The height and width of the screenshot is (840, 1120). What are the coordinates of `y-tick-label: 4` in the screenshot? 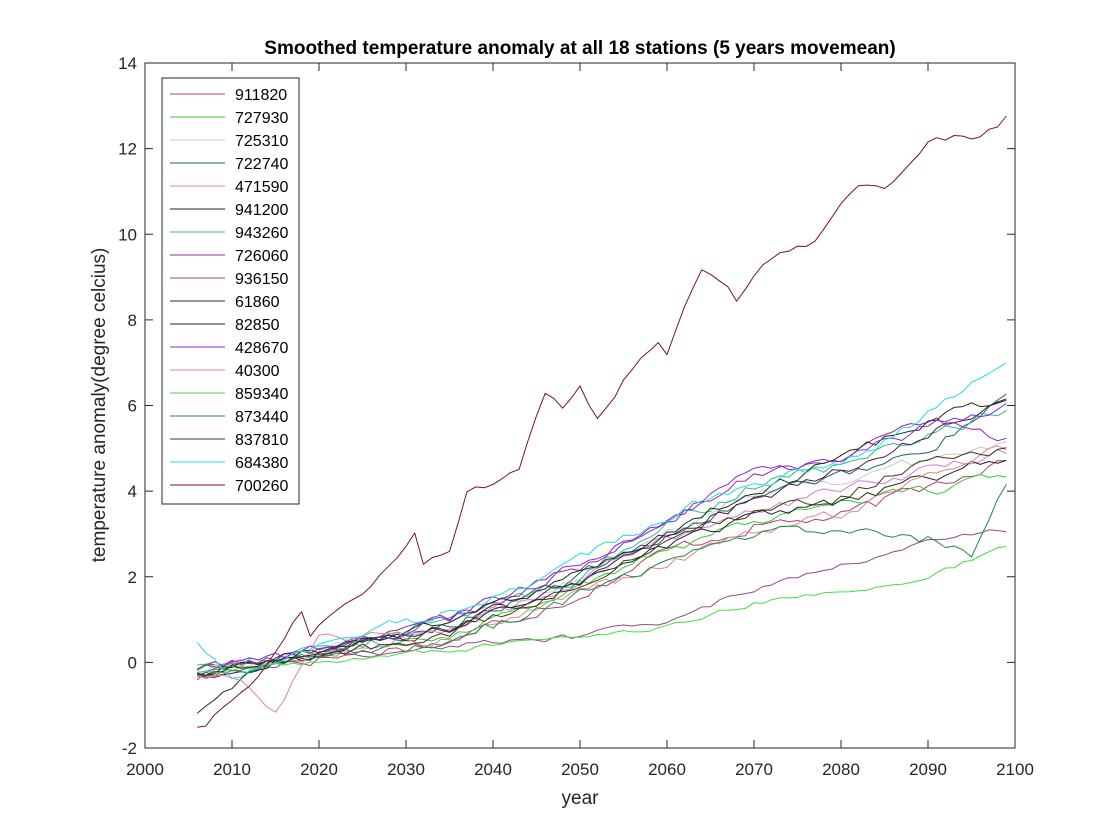 It's located at (132, 491).